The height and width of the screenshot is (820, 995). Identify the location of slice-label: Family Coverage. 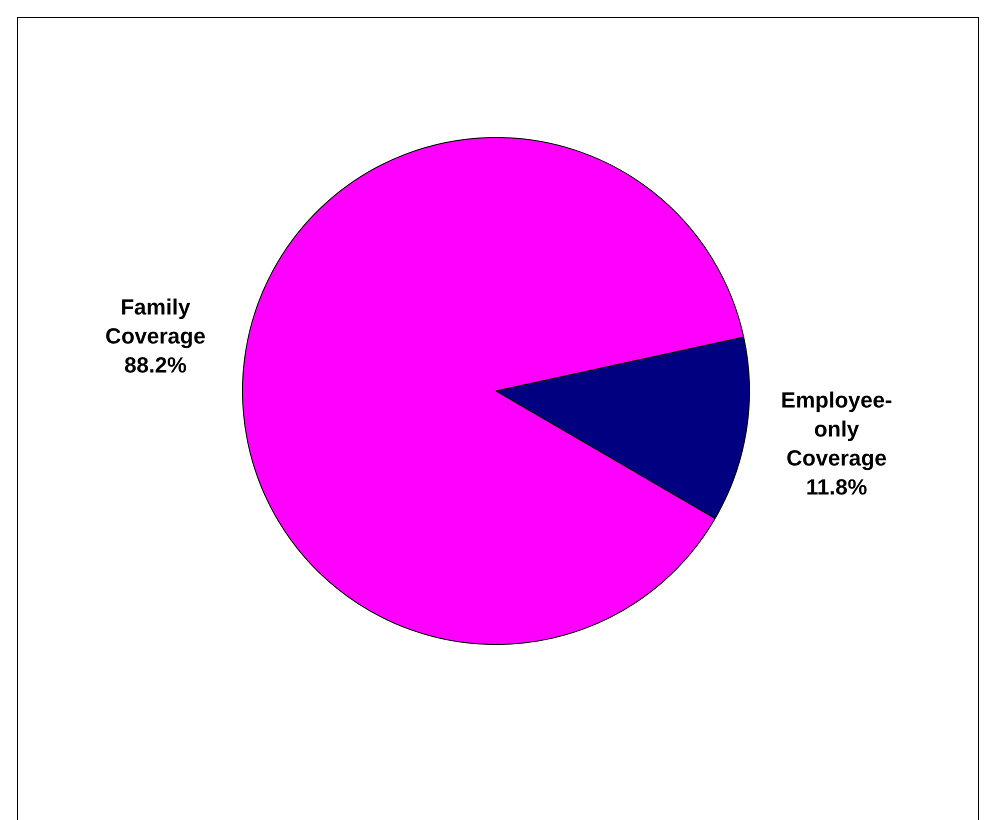
(155, 321).